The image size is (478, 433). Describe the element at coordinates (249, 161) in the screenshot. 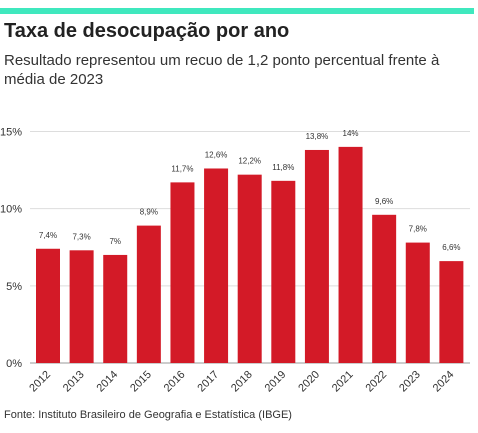

I see `data-label: 12,2%` at that location.